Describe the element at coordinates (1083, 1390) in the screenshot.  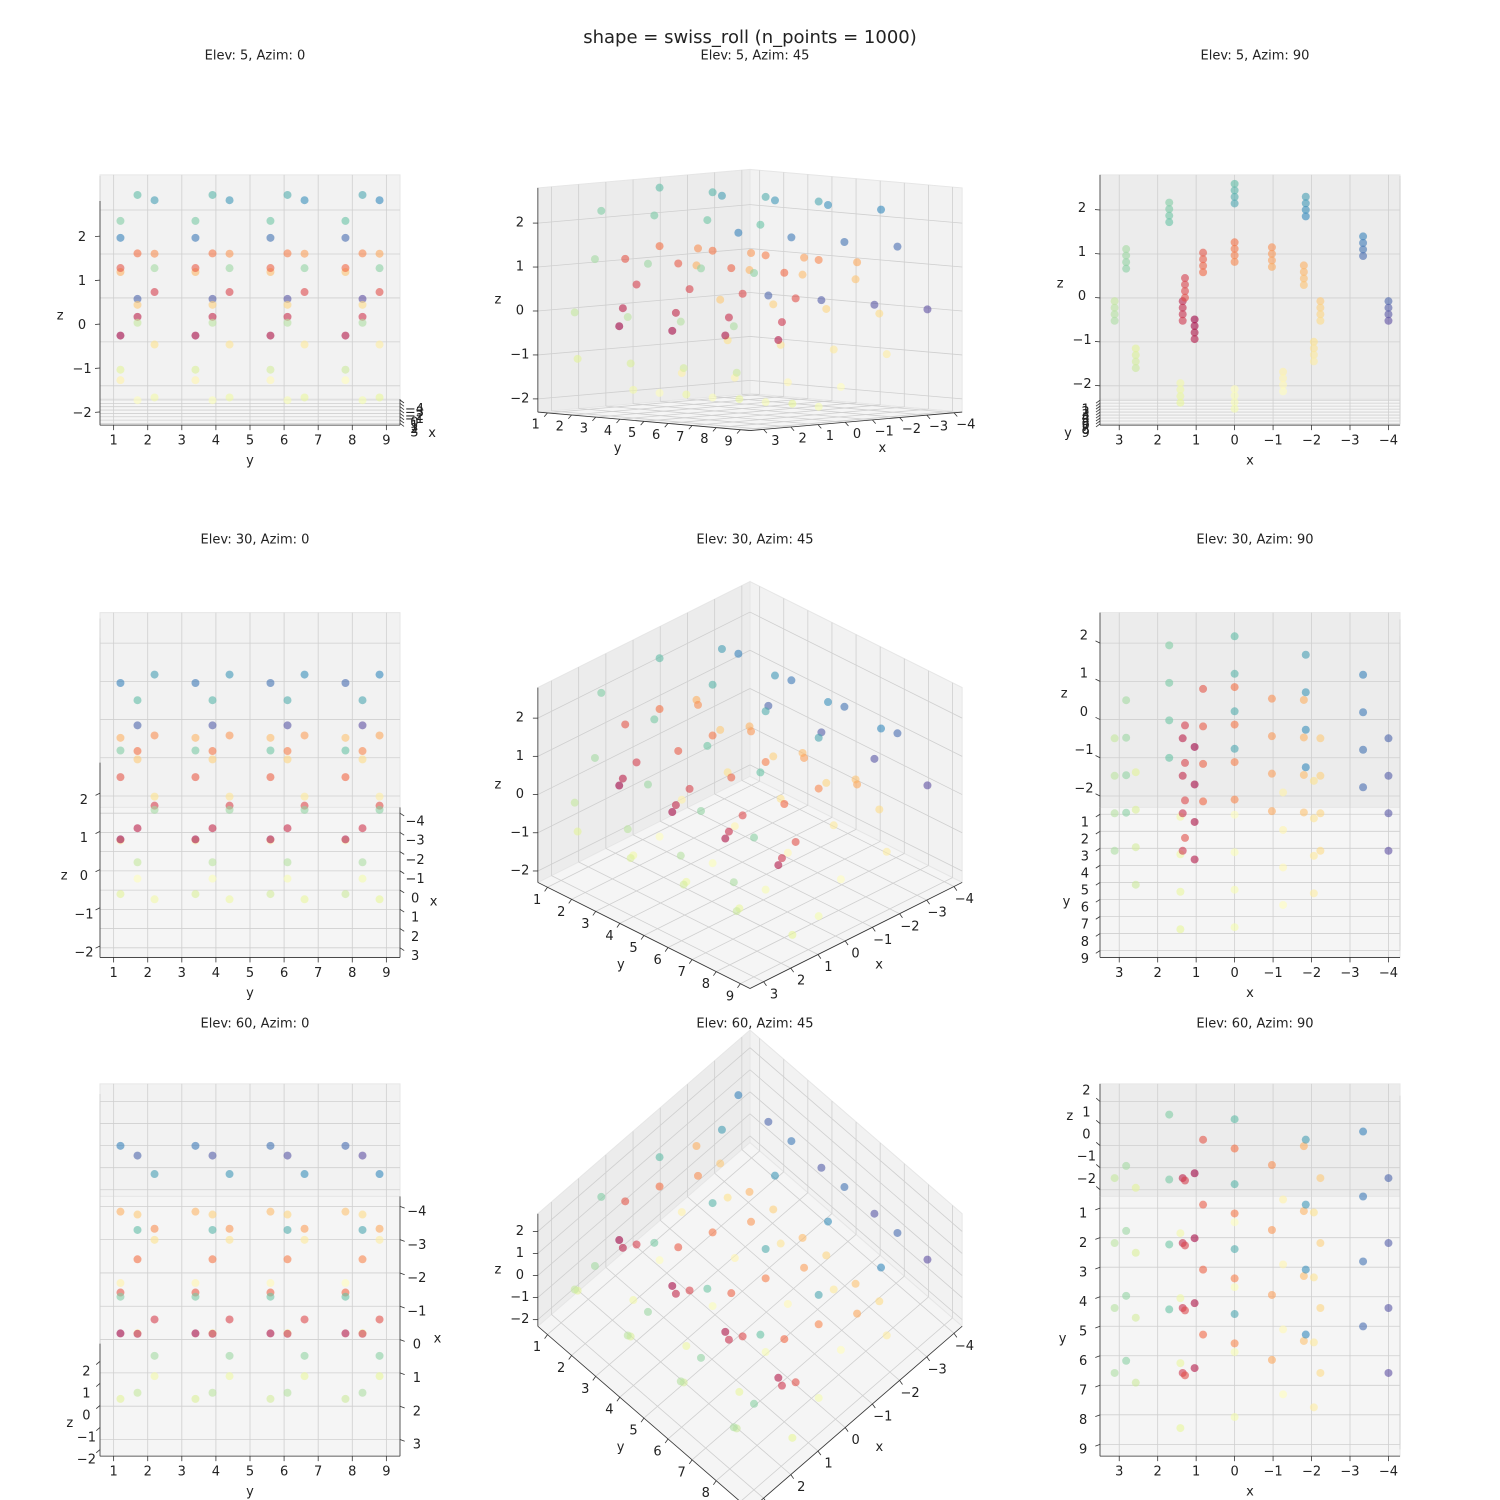
I see `y-tick-label: 7` at that location.